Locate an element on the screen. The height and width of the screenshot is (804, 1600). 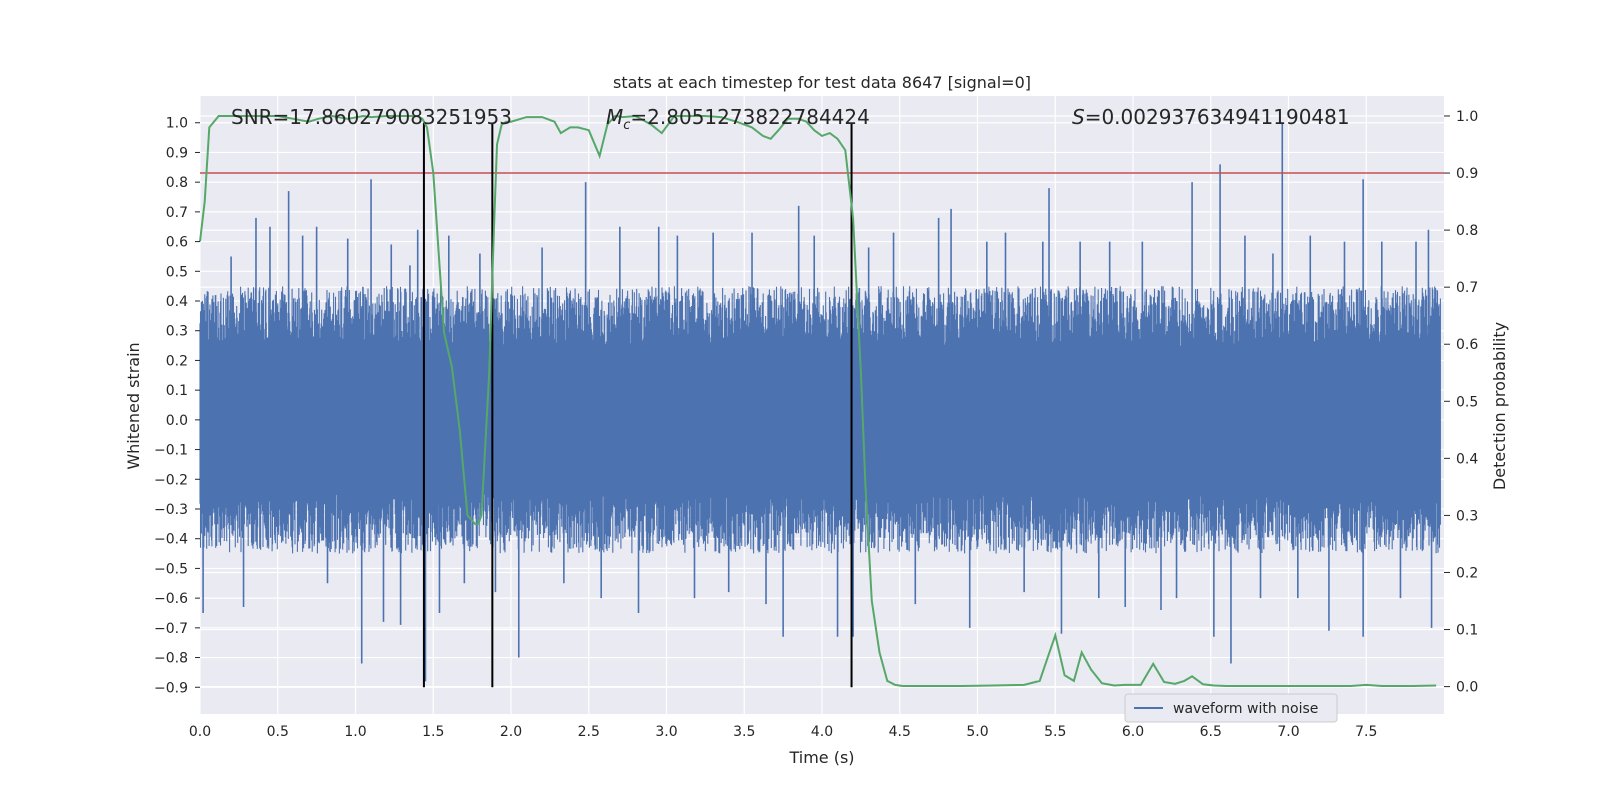
y-tick-label-left: 1.0 is located at coordinates (177, 124).